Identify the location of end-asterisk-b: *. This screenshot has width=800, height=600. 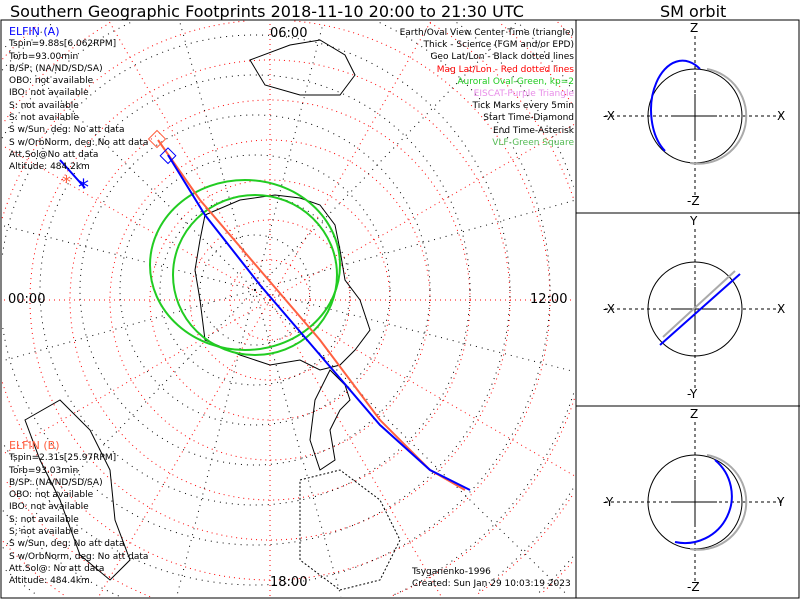
(66, 182).